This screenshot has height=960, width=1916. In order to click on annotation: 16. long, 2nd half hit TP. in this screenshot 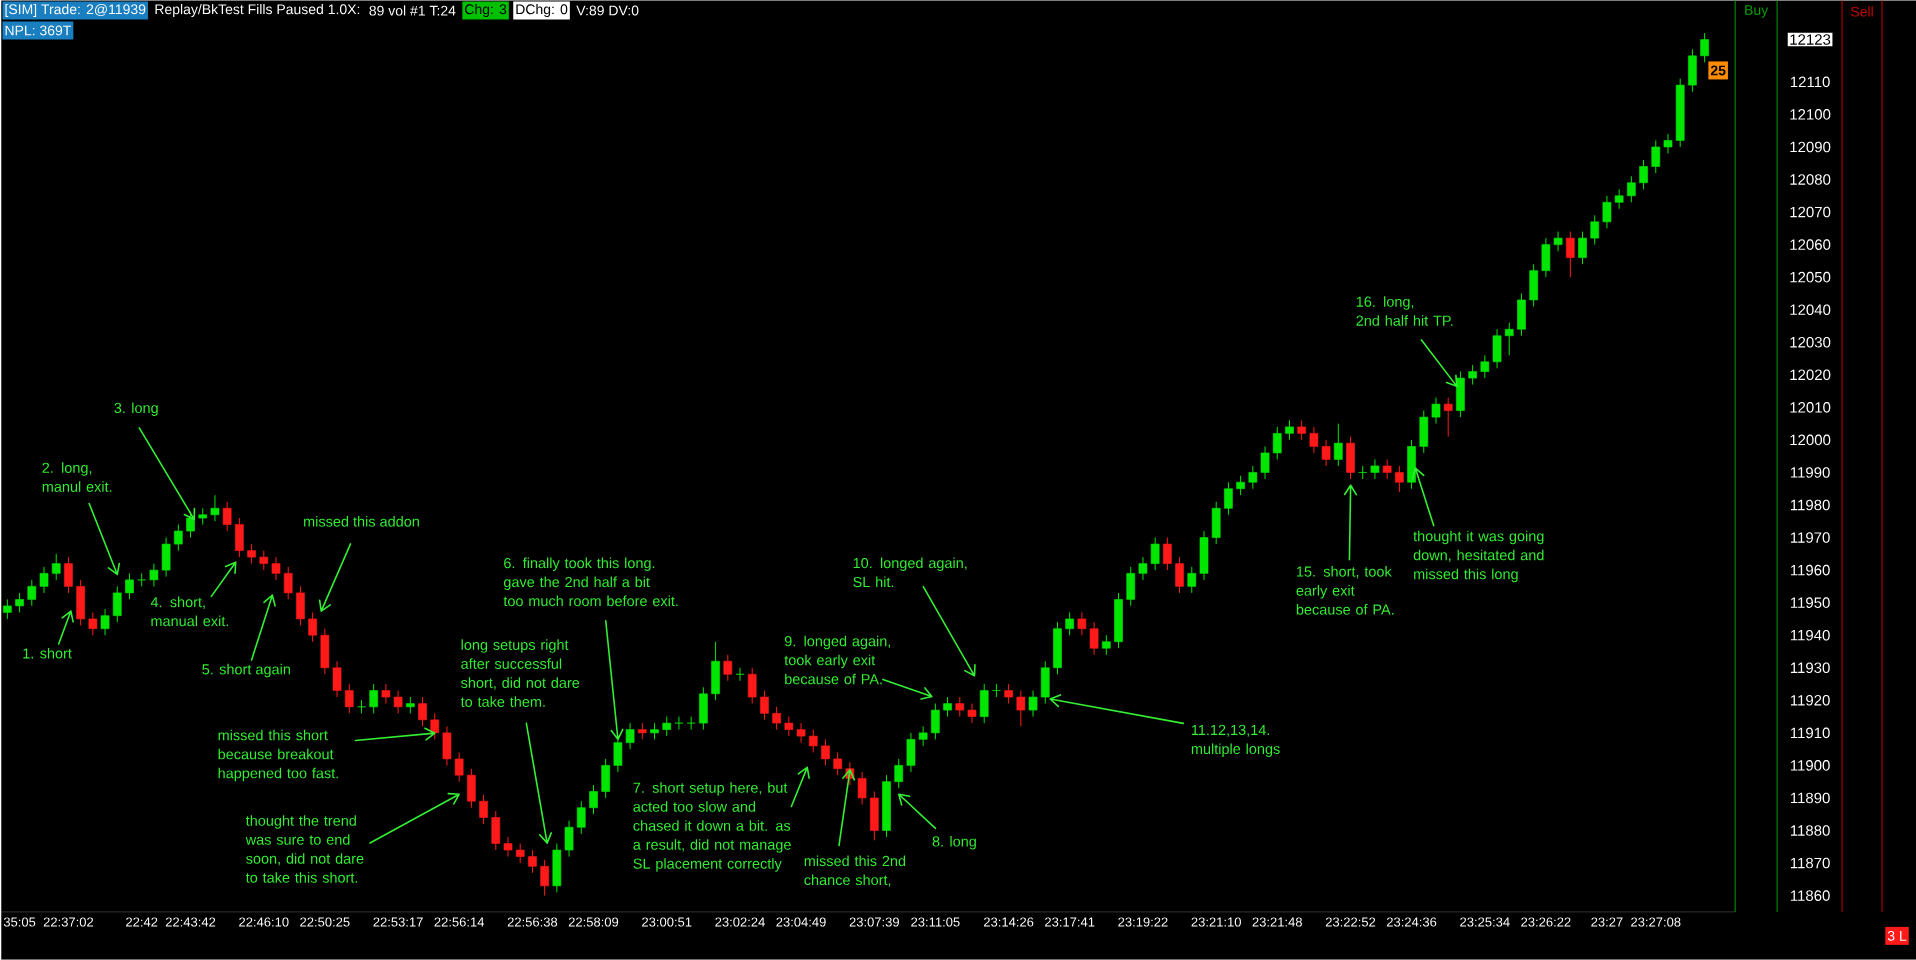, I will do `click(1404, 311)`.